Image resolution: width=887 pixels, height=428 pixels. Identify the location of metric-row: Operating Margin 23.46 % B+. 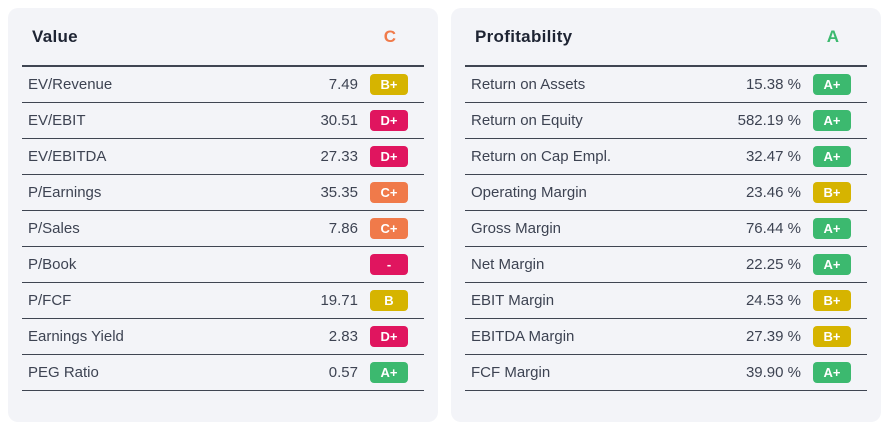
(666, 193).